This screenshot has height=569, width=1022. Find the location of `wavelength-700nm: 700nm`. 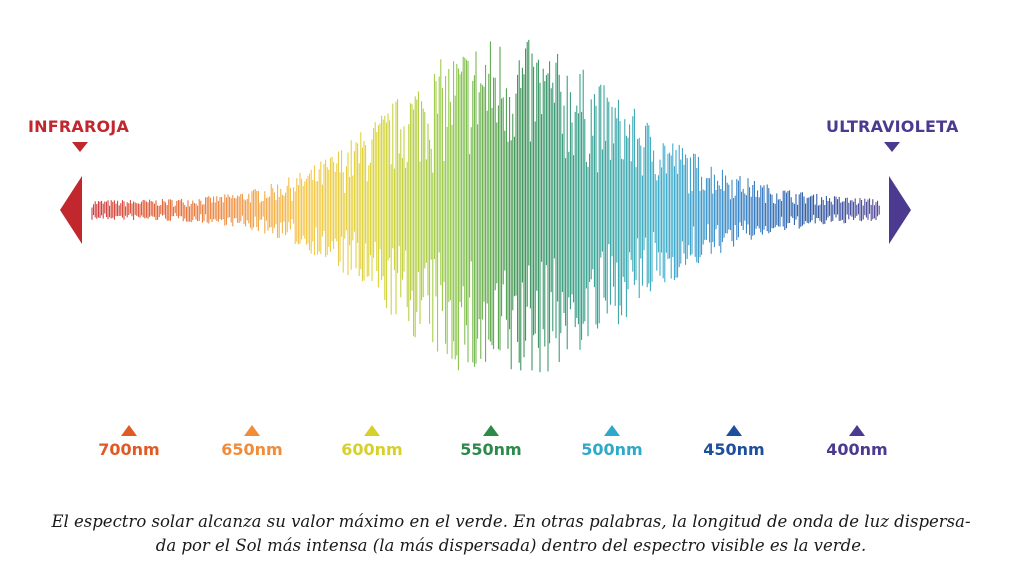

wavelength-700nm: 700nm is located at coordinates (129, 449).